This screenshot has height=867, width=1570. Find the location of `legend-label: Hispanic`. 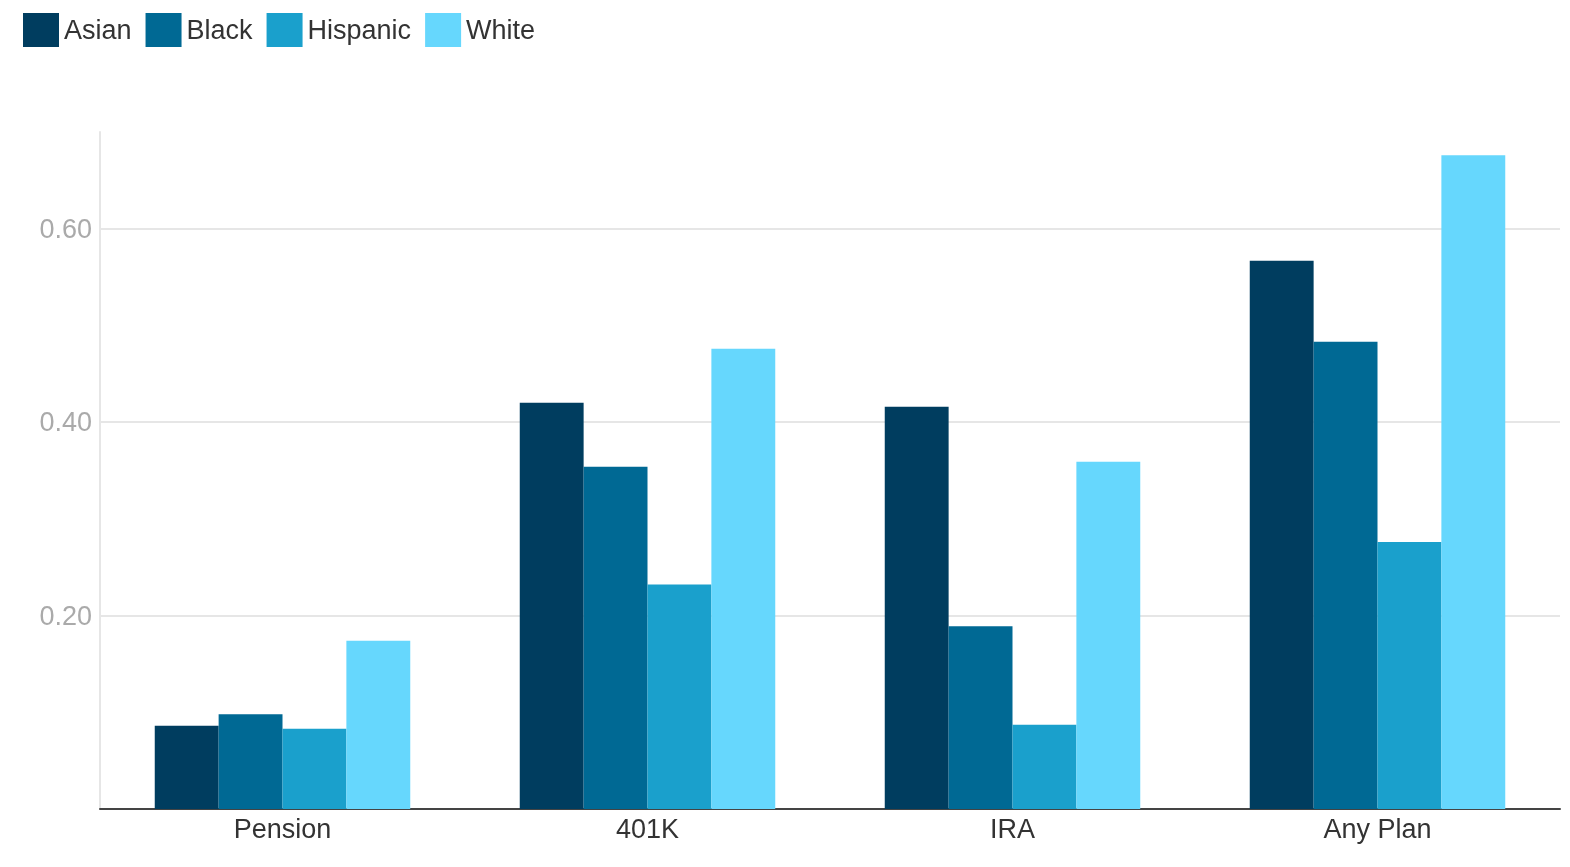

legend-label: Hispanic is located at coordinates (359, 30).